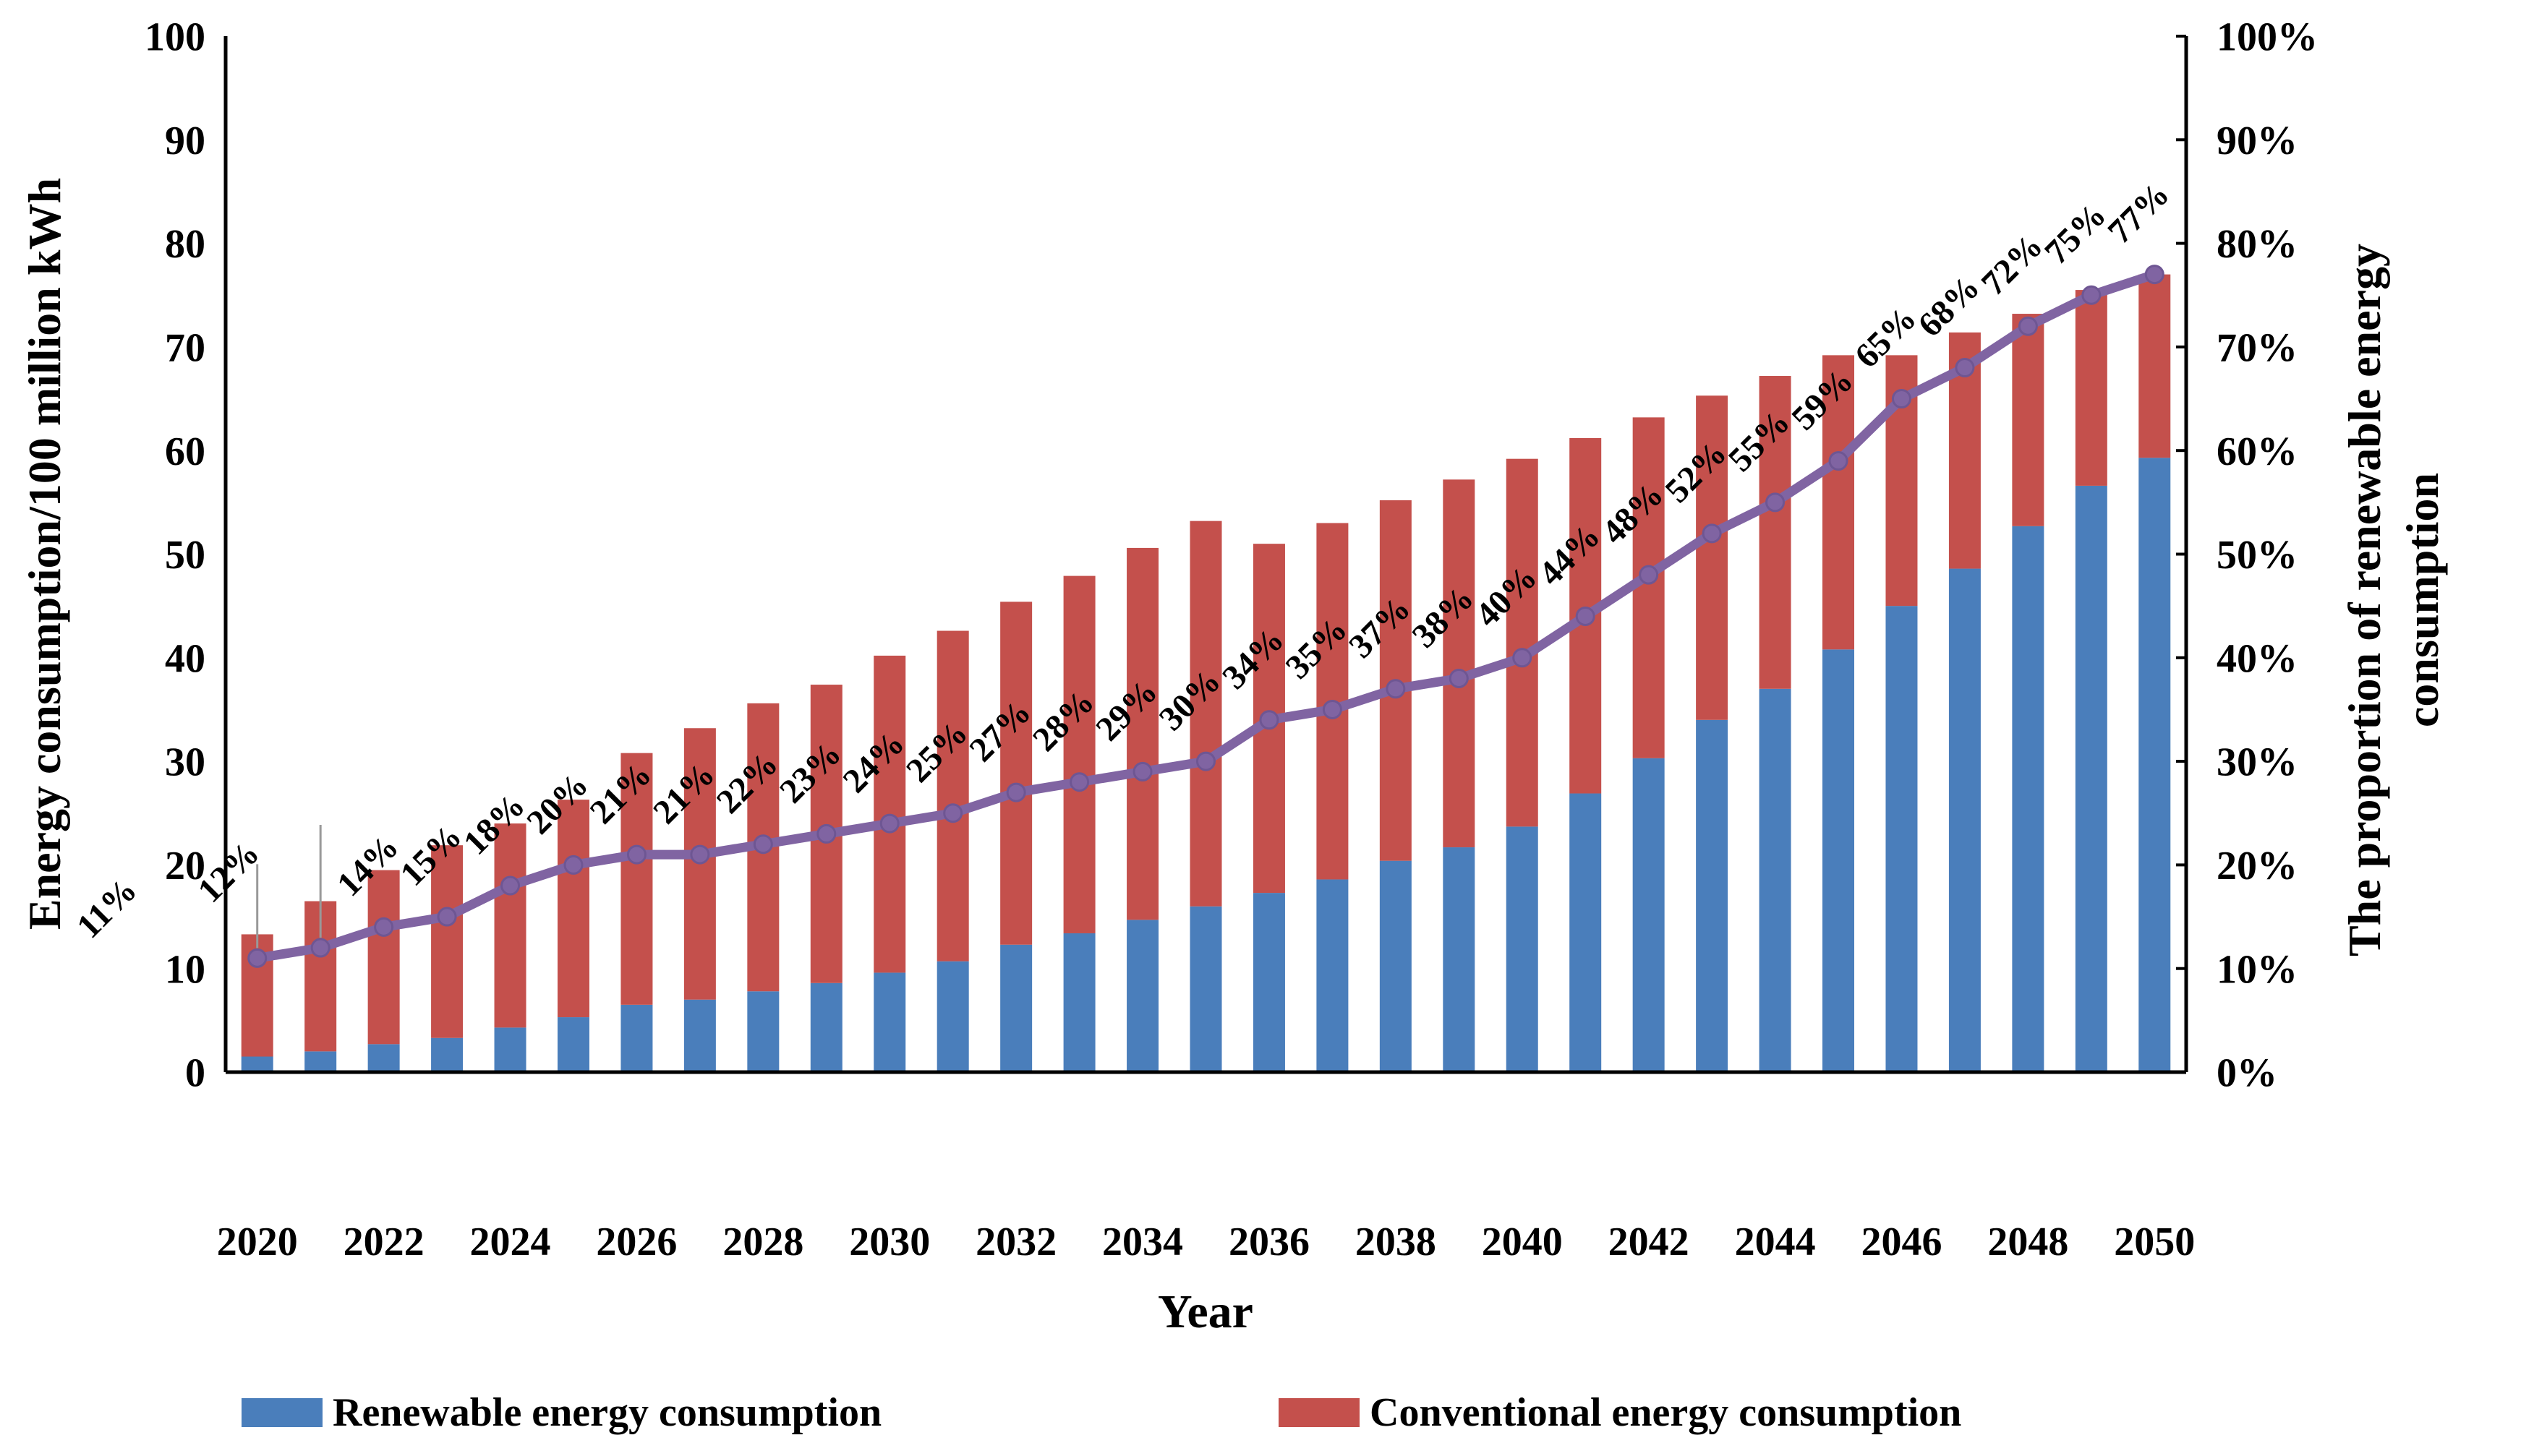  Describe the element at coordinates (2257, 555) in the screenshot. I see `right-axis-tick-label-50: 50%` at that location.